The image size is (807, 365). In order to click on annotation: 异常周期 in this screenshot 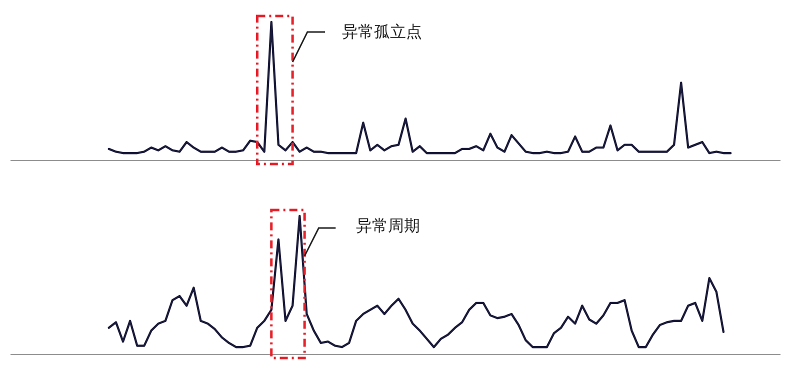, I will do `click(388, 225)`.